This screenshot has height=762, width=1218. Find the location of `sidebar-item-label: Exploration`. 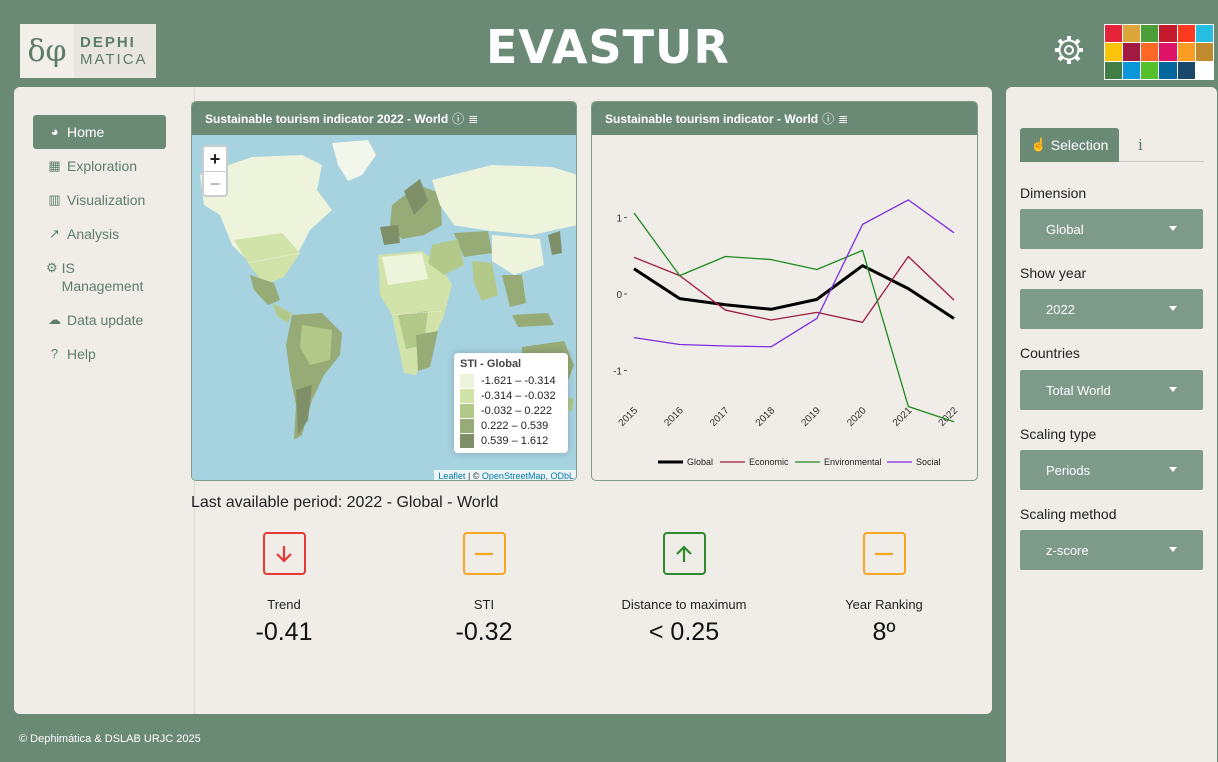

sidebar-item-label: Exploration is located at coordinates (102, 166).